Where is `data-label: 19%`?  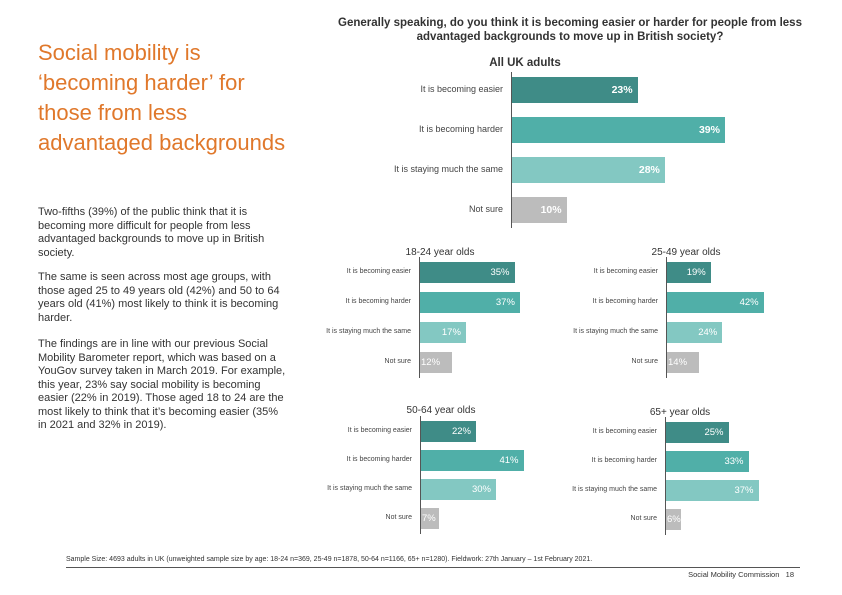 data-label: 19% is located at coordinates (696, 272).